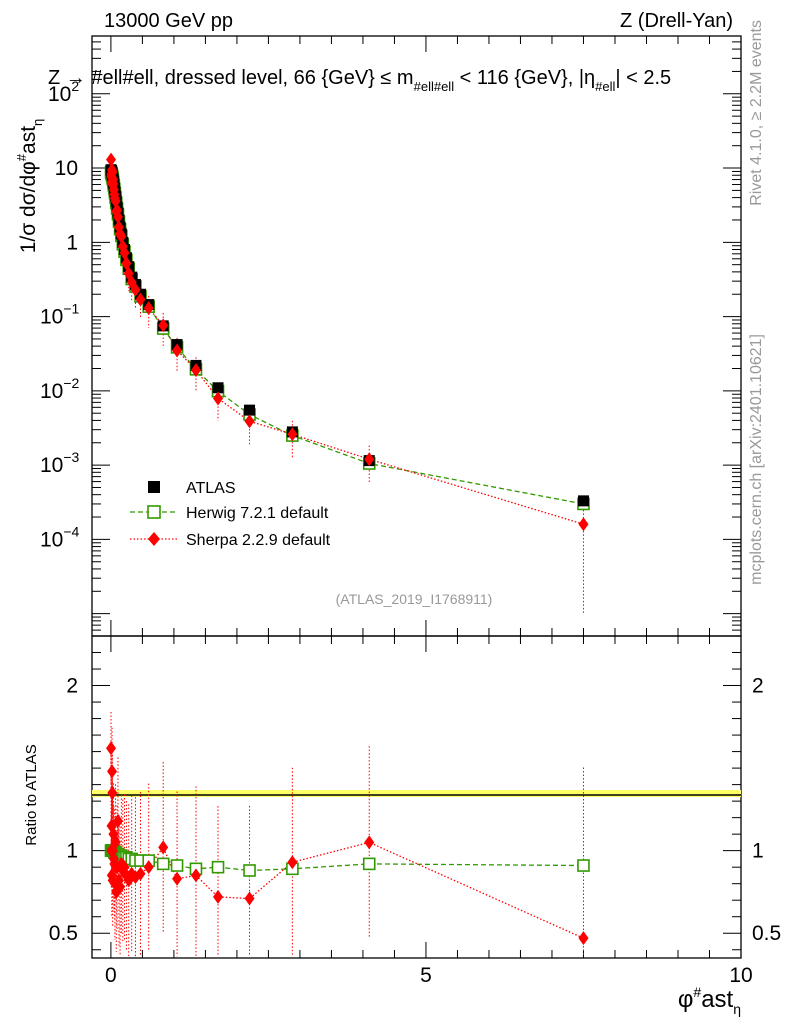 Image resolution: width=786 pixels, height=1024 pixels. Describe the element at coordinates (258, 540) in the screenshot. I see `legend-label-sherpa: Sherpa 2.2.9 default` at that location.